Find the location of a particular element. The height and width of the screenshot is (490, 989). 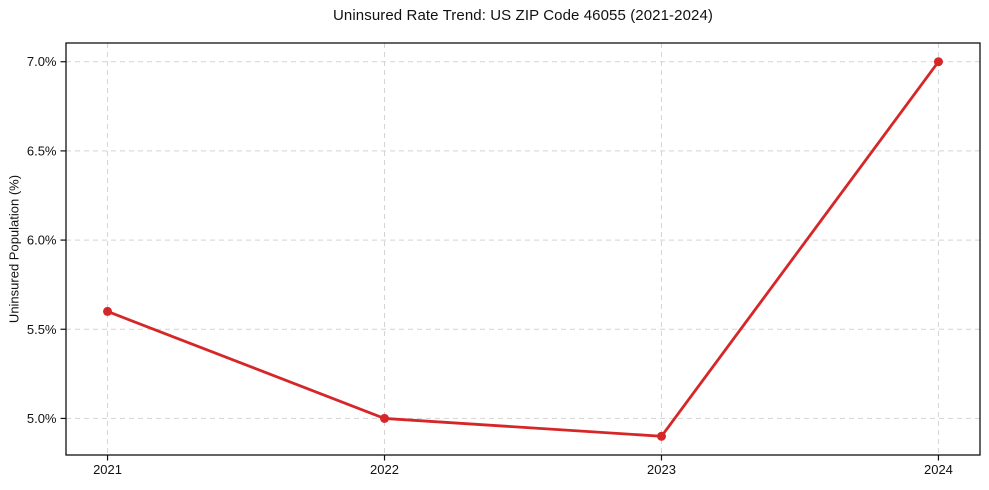

y-tick-label: 6.5% is located at coordinates (42, 150).